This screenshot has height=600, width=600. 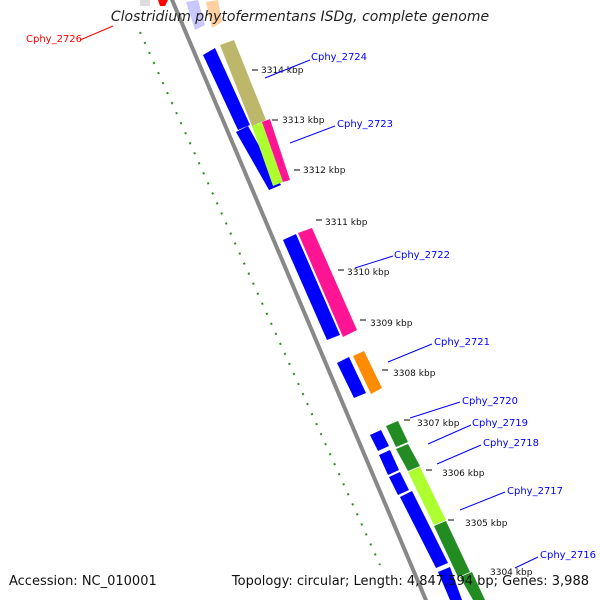 What do you see at coordinates (414, 374) in the screenshot?
I see `tick-label: 3308 kbp` at bounding box center [414, 374].